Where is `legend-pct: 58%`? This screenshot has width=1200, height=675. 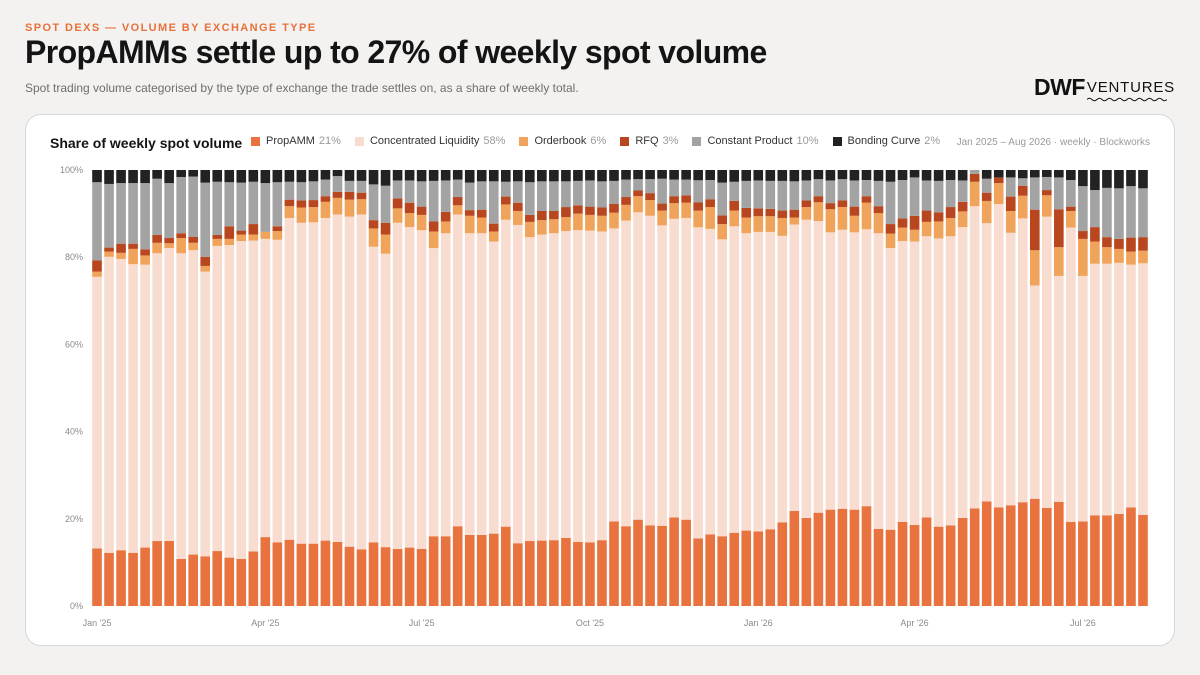
legend-pct: 58% is located at coordinates (494, 141).